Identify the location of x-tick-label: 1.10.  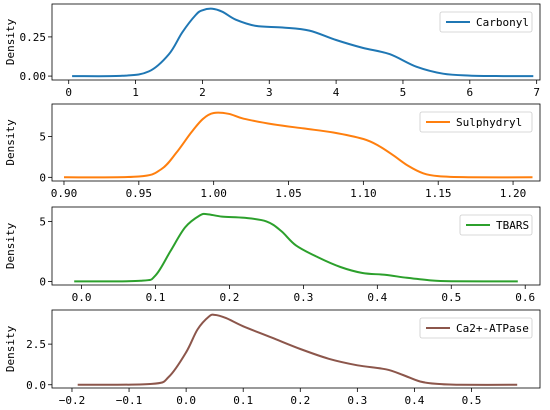
(363, 193).